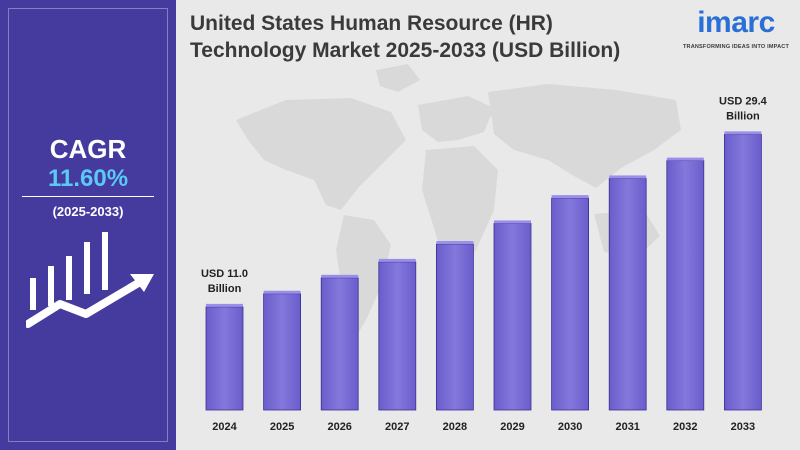 The image size is (800, 450). I want to click on bar-2029, so click(512, 317).